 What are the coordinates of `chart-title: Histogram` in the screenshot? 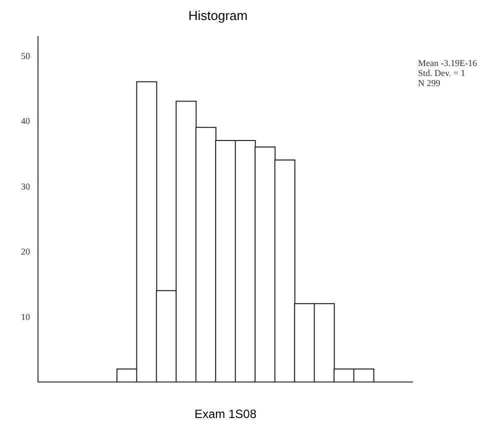 It's located at (218, 15).